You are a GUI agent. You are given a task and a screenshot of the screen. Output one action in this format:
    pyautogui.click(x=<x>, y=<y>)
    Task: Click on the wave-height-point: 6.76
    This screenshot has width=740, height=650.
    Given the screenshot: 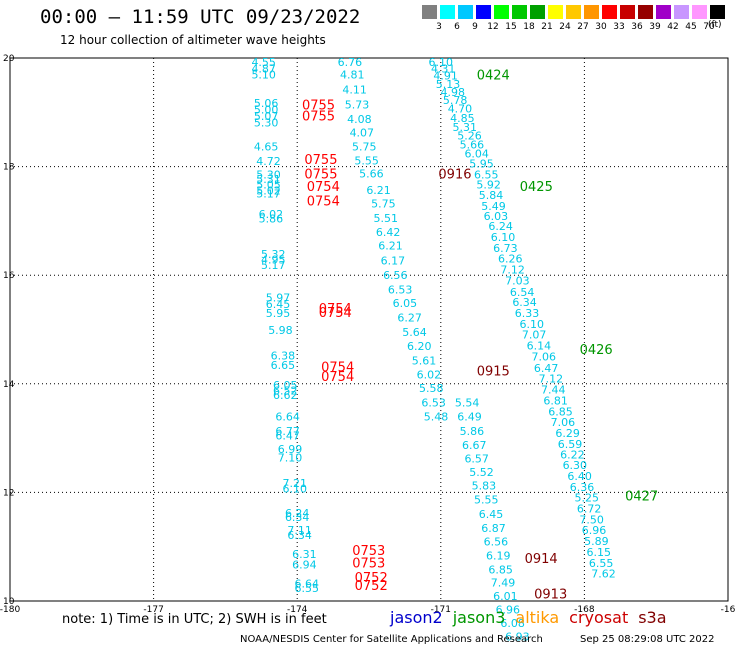 What is the action you would take?
    pyautogui.click(x=350, y=62)
    